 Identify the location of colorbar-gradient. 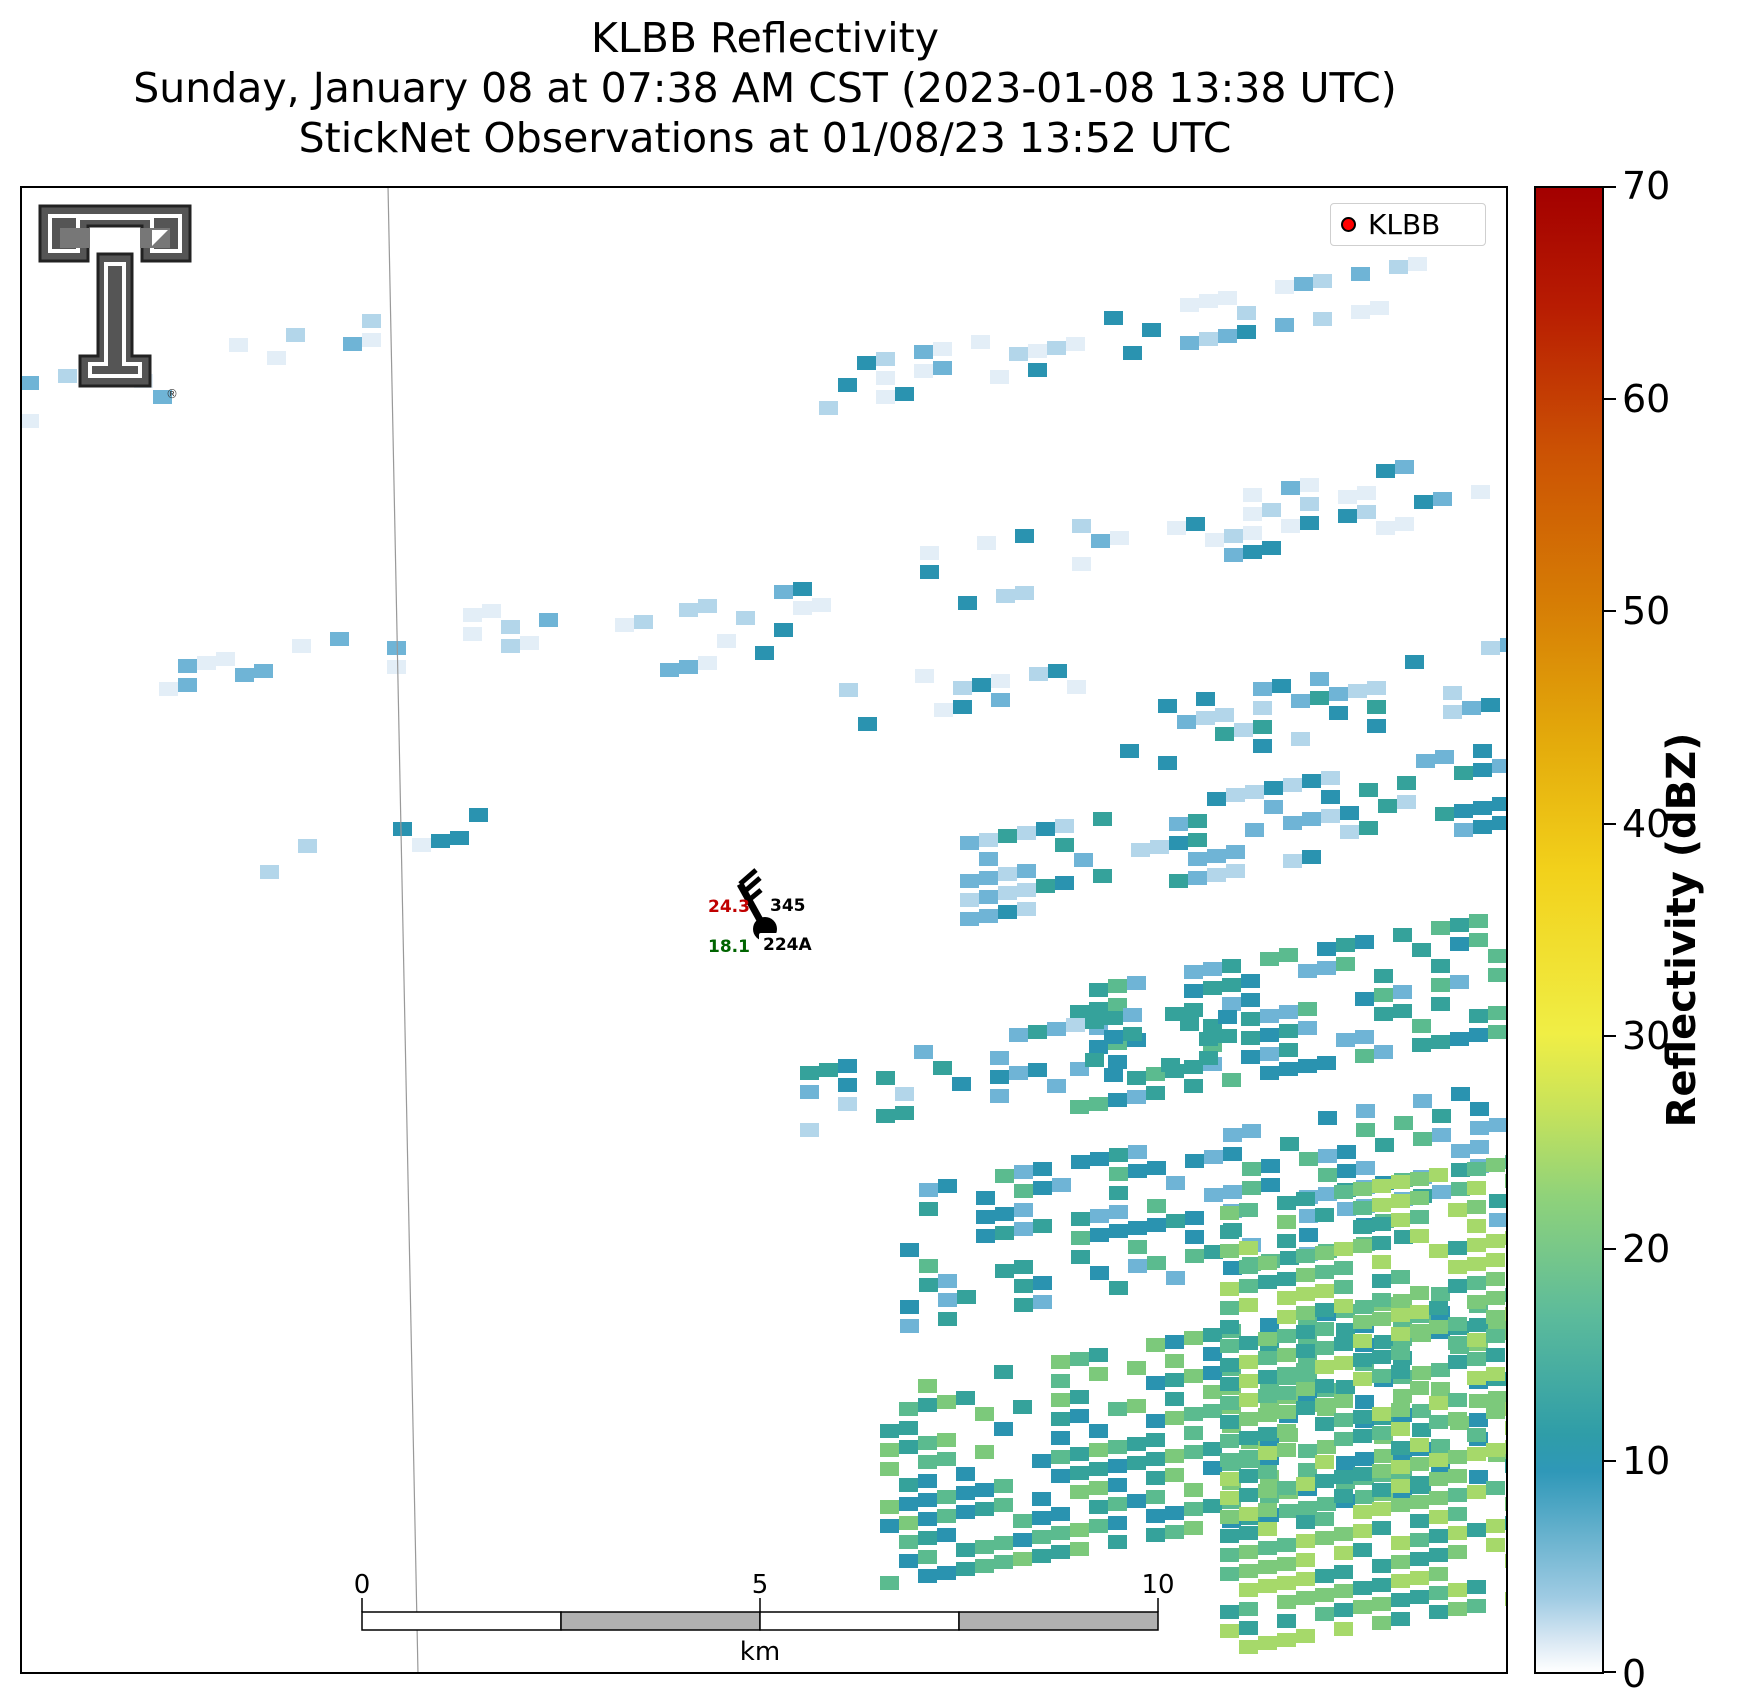
(1569, 930).